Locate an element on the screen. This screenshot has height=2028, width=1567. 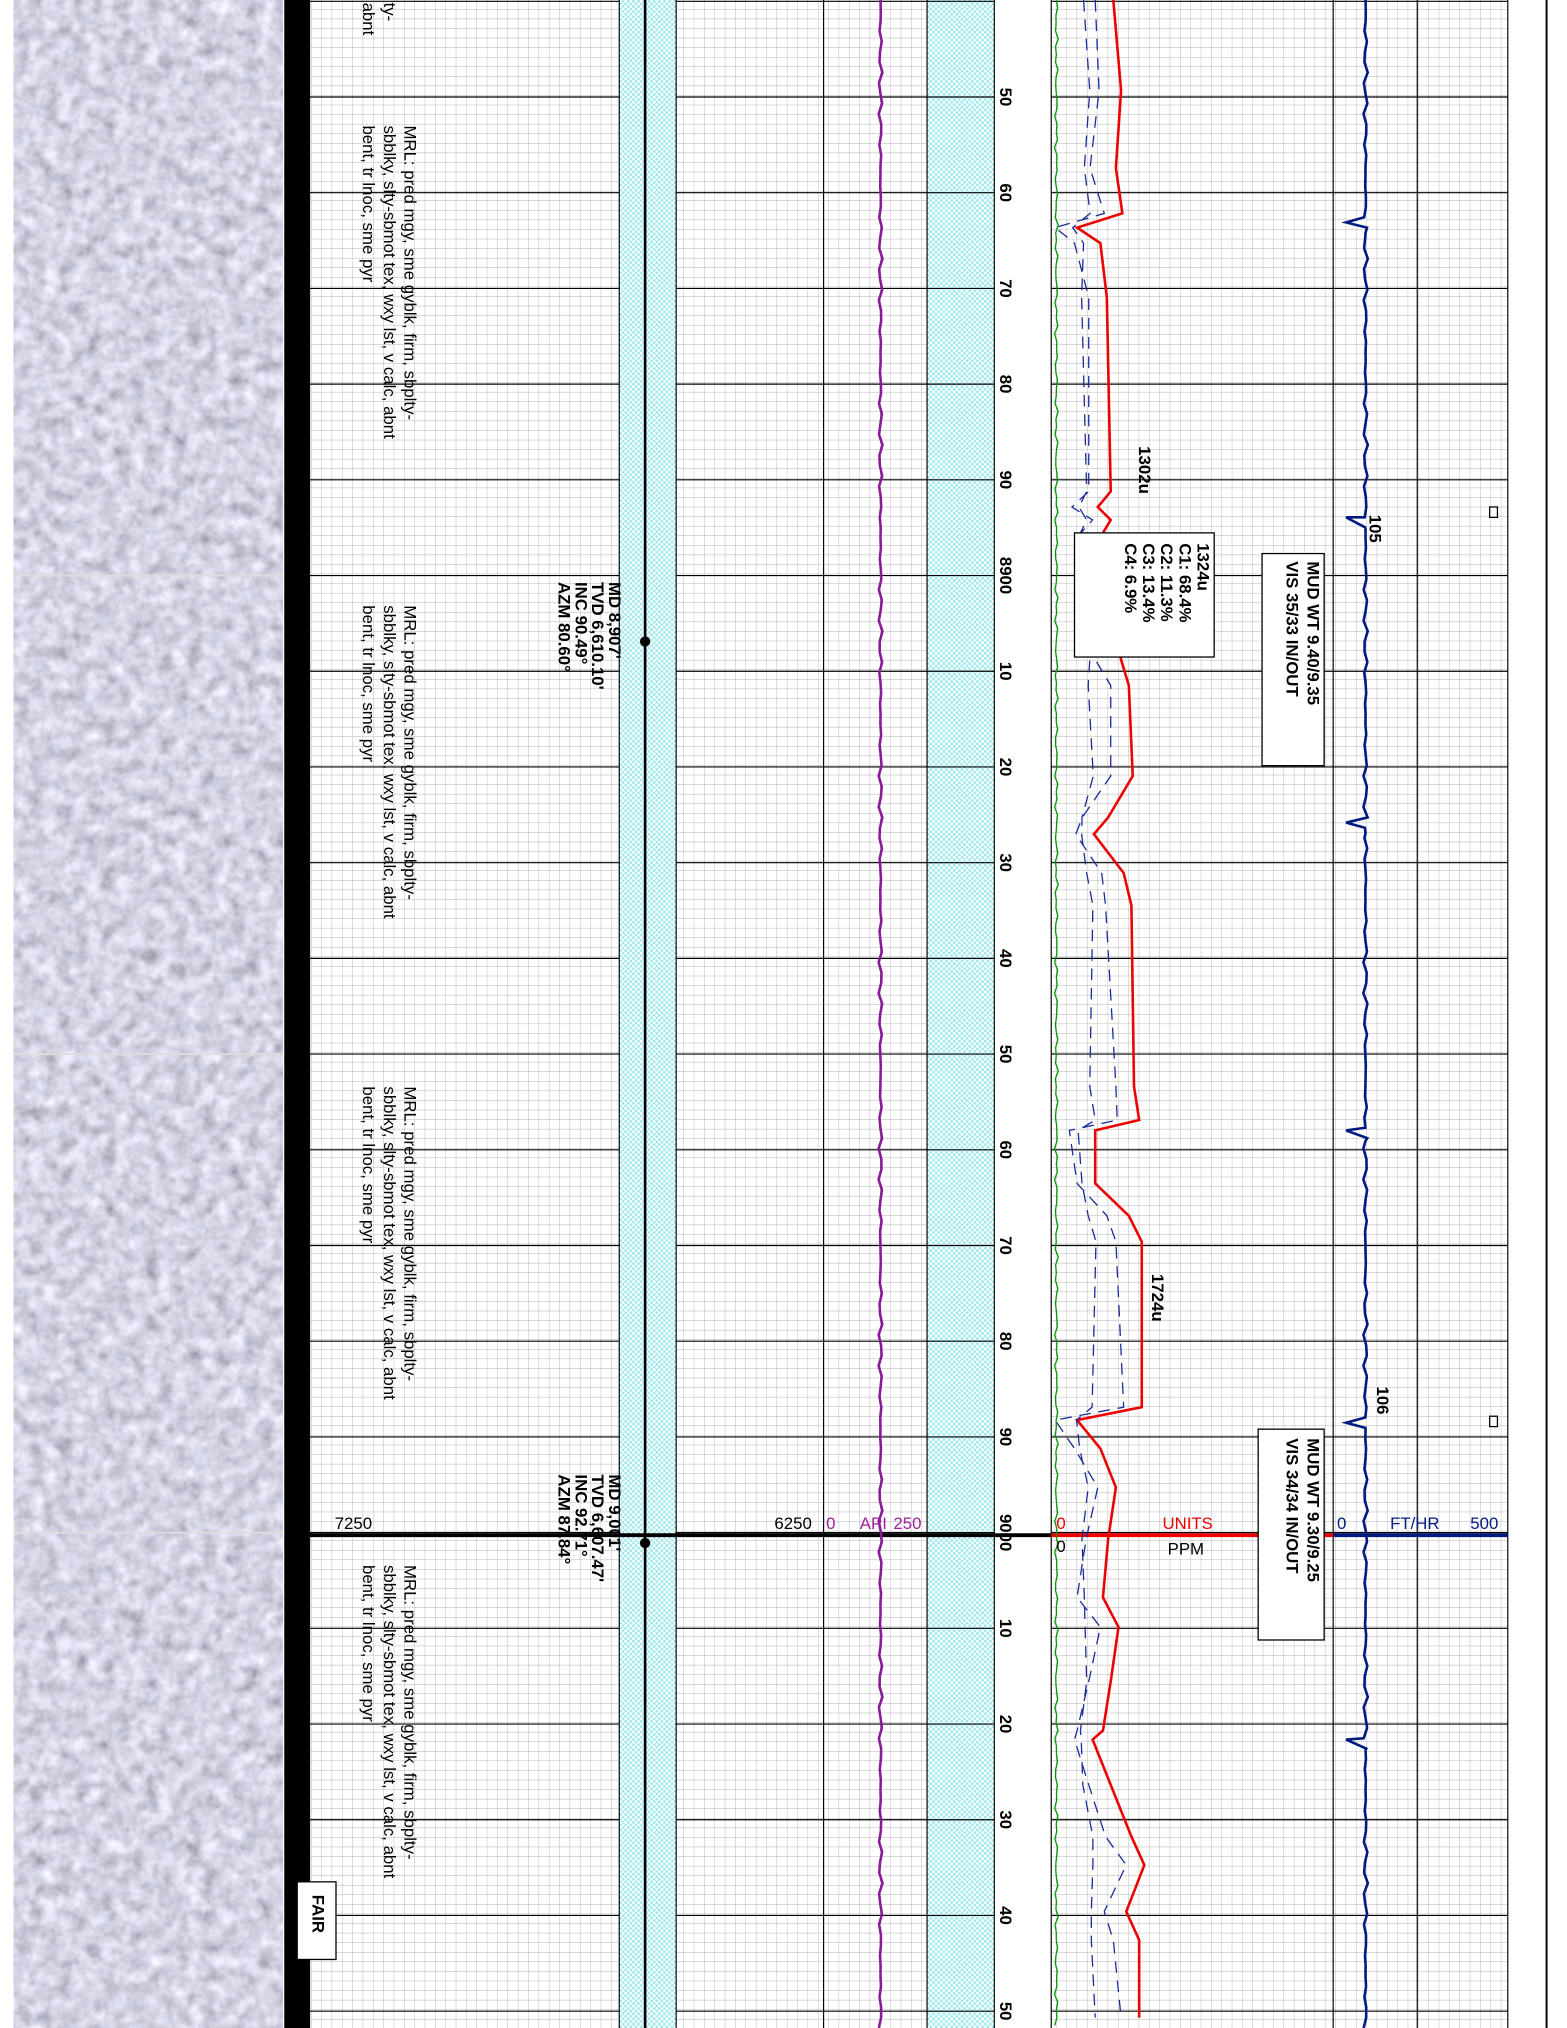
mud-text: MUD WT 9.40/9.35 is located at coordinates (1312, 633).